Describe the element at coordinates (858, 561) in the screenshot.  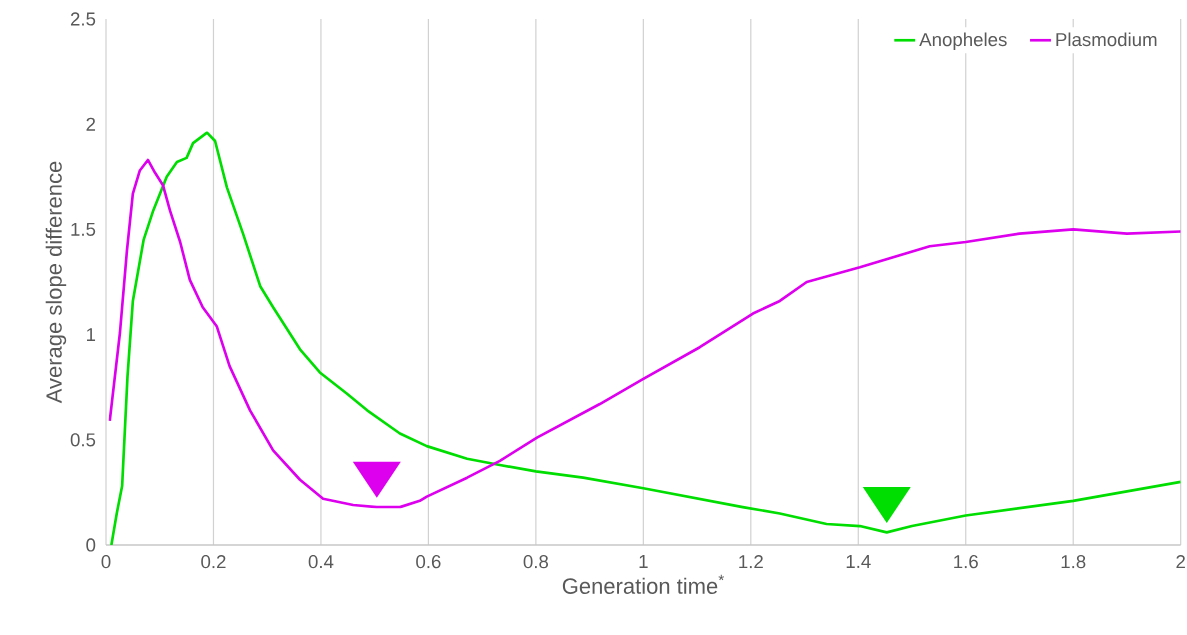
I see `x-tick-label: 1.4` at that location.